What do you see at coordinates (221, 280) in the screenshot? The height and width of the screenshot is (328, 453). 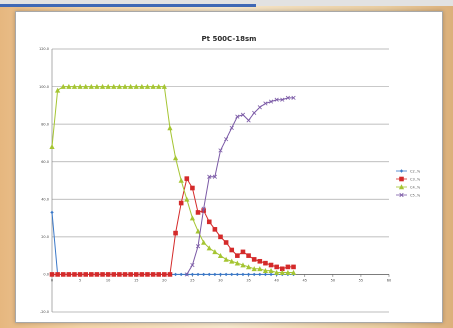 I see `x-axis-ticks: 0 5 10 15 20 25 30 35 40 45 50 55 60` at bounding box center [221, 280].